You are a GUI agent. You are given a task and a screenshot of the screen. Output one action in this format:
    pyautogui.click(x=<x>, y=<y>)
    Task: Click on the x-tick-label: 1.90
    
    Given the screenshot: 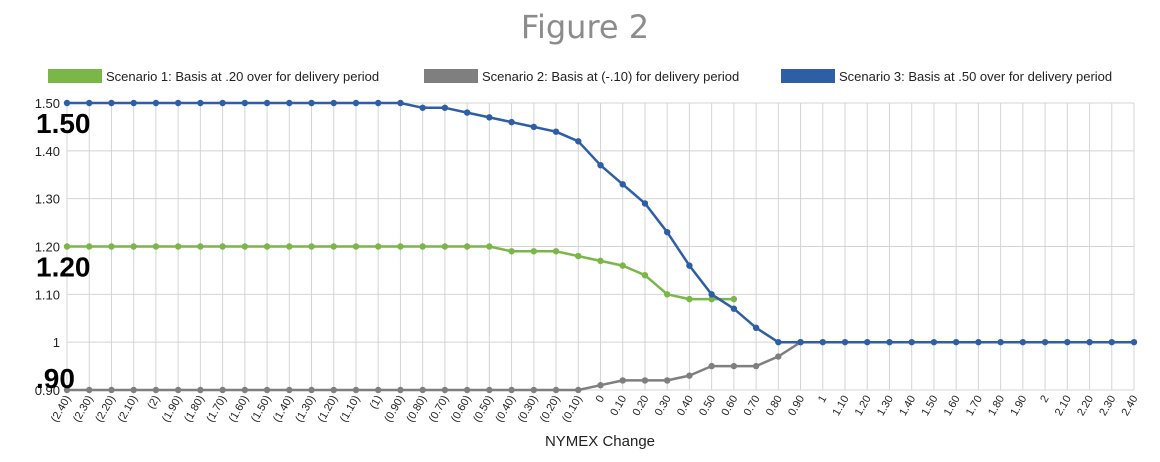 What is the action you would take?
    pyautogui.click(x=1018, y=406)
    